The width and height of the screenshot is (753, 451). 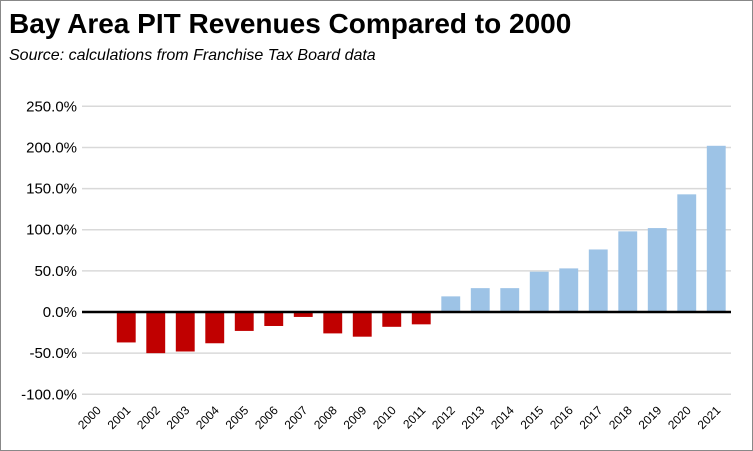 I want to click on x-tick-label: 2016, so click(x=561, y=417).